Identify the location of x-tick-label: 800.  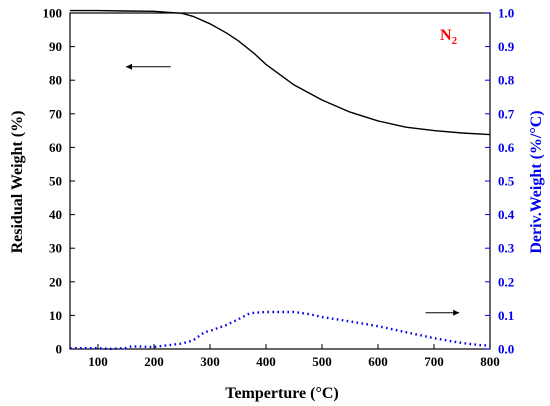
(490, 361).